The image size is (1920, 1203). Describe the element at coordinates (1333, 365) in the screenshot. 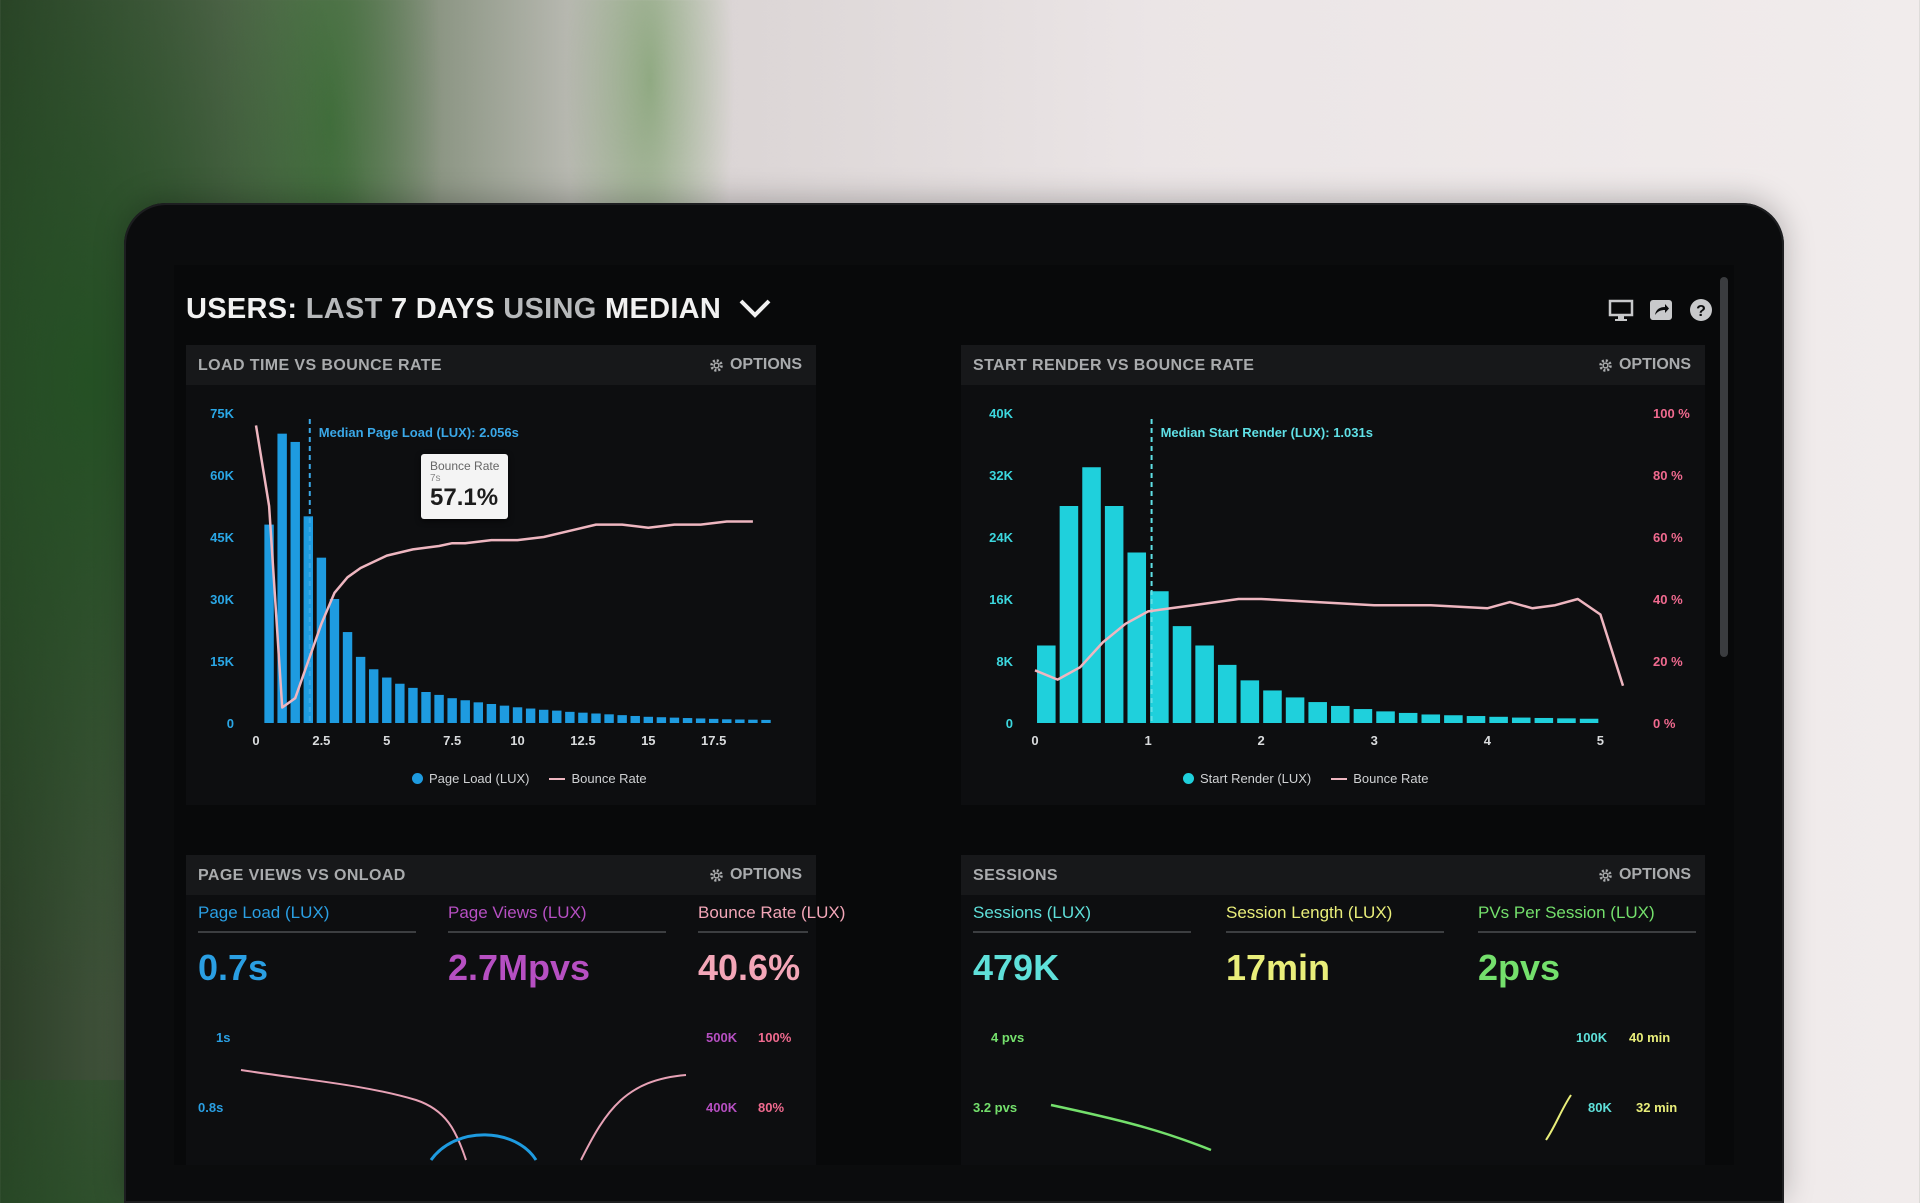

I see `panel-header: START RENDER VS BOUNCE RATE OPTIONS` at that location.